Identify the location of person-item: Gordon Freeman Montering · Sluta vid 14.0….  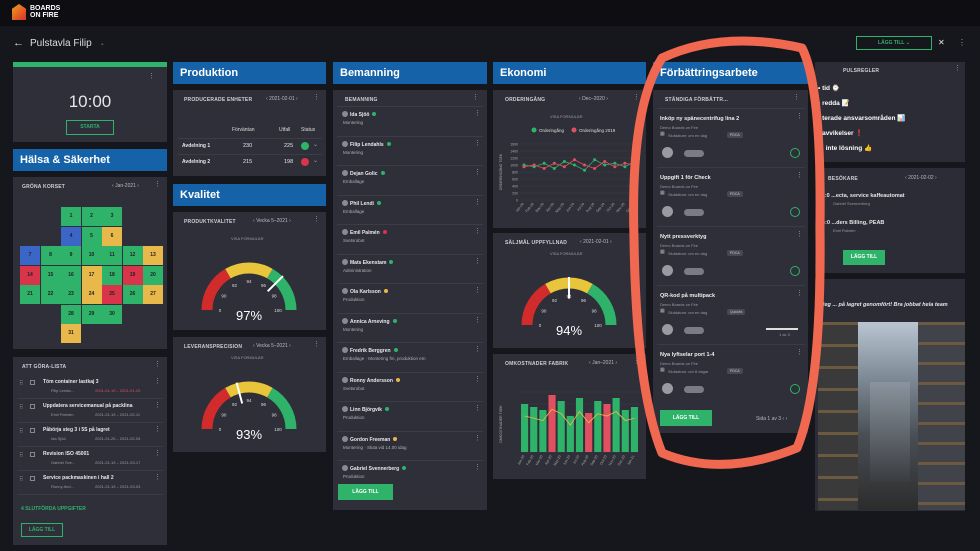
(410, 443).